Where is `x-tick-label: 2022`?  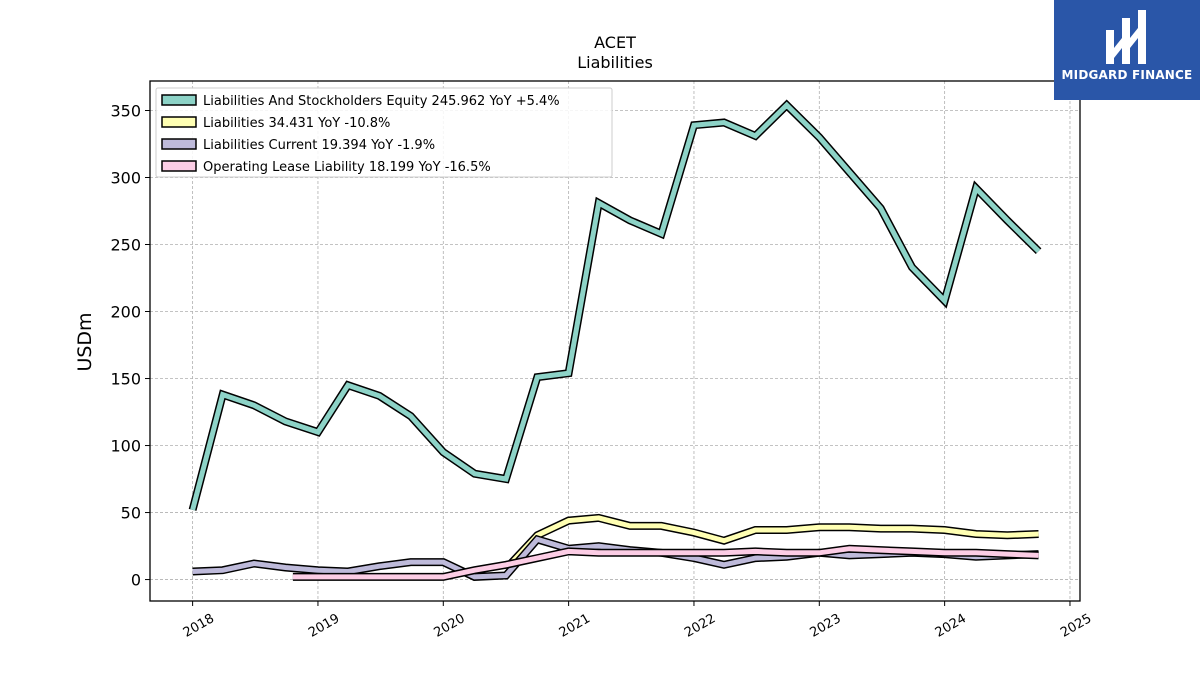
x-tick-label: 2022 is located at coordinates (700, 626).